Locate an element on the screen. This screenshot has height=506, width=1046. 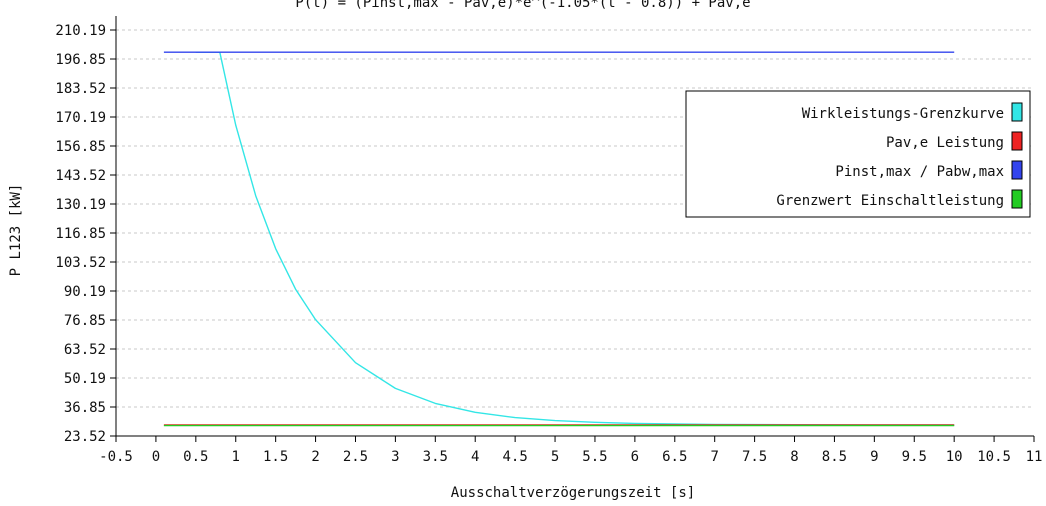
x-tick-label: 6.5 is located at coordinates (674, 457).